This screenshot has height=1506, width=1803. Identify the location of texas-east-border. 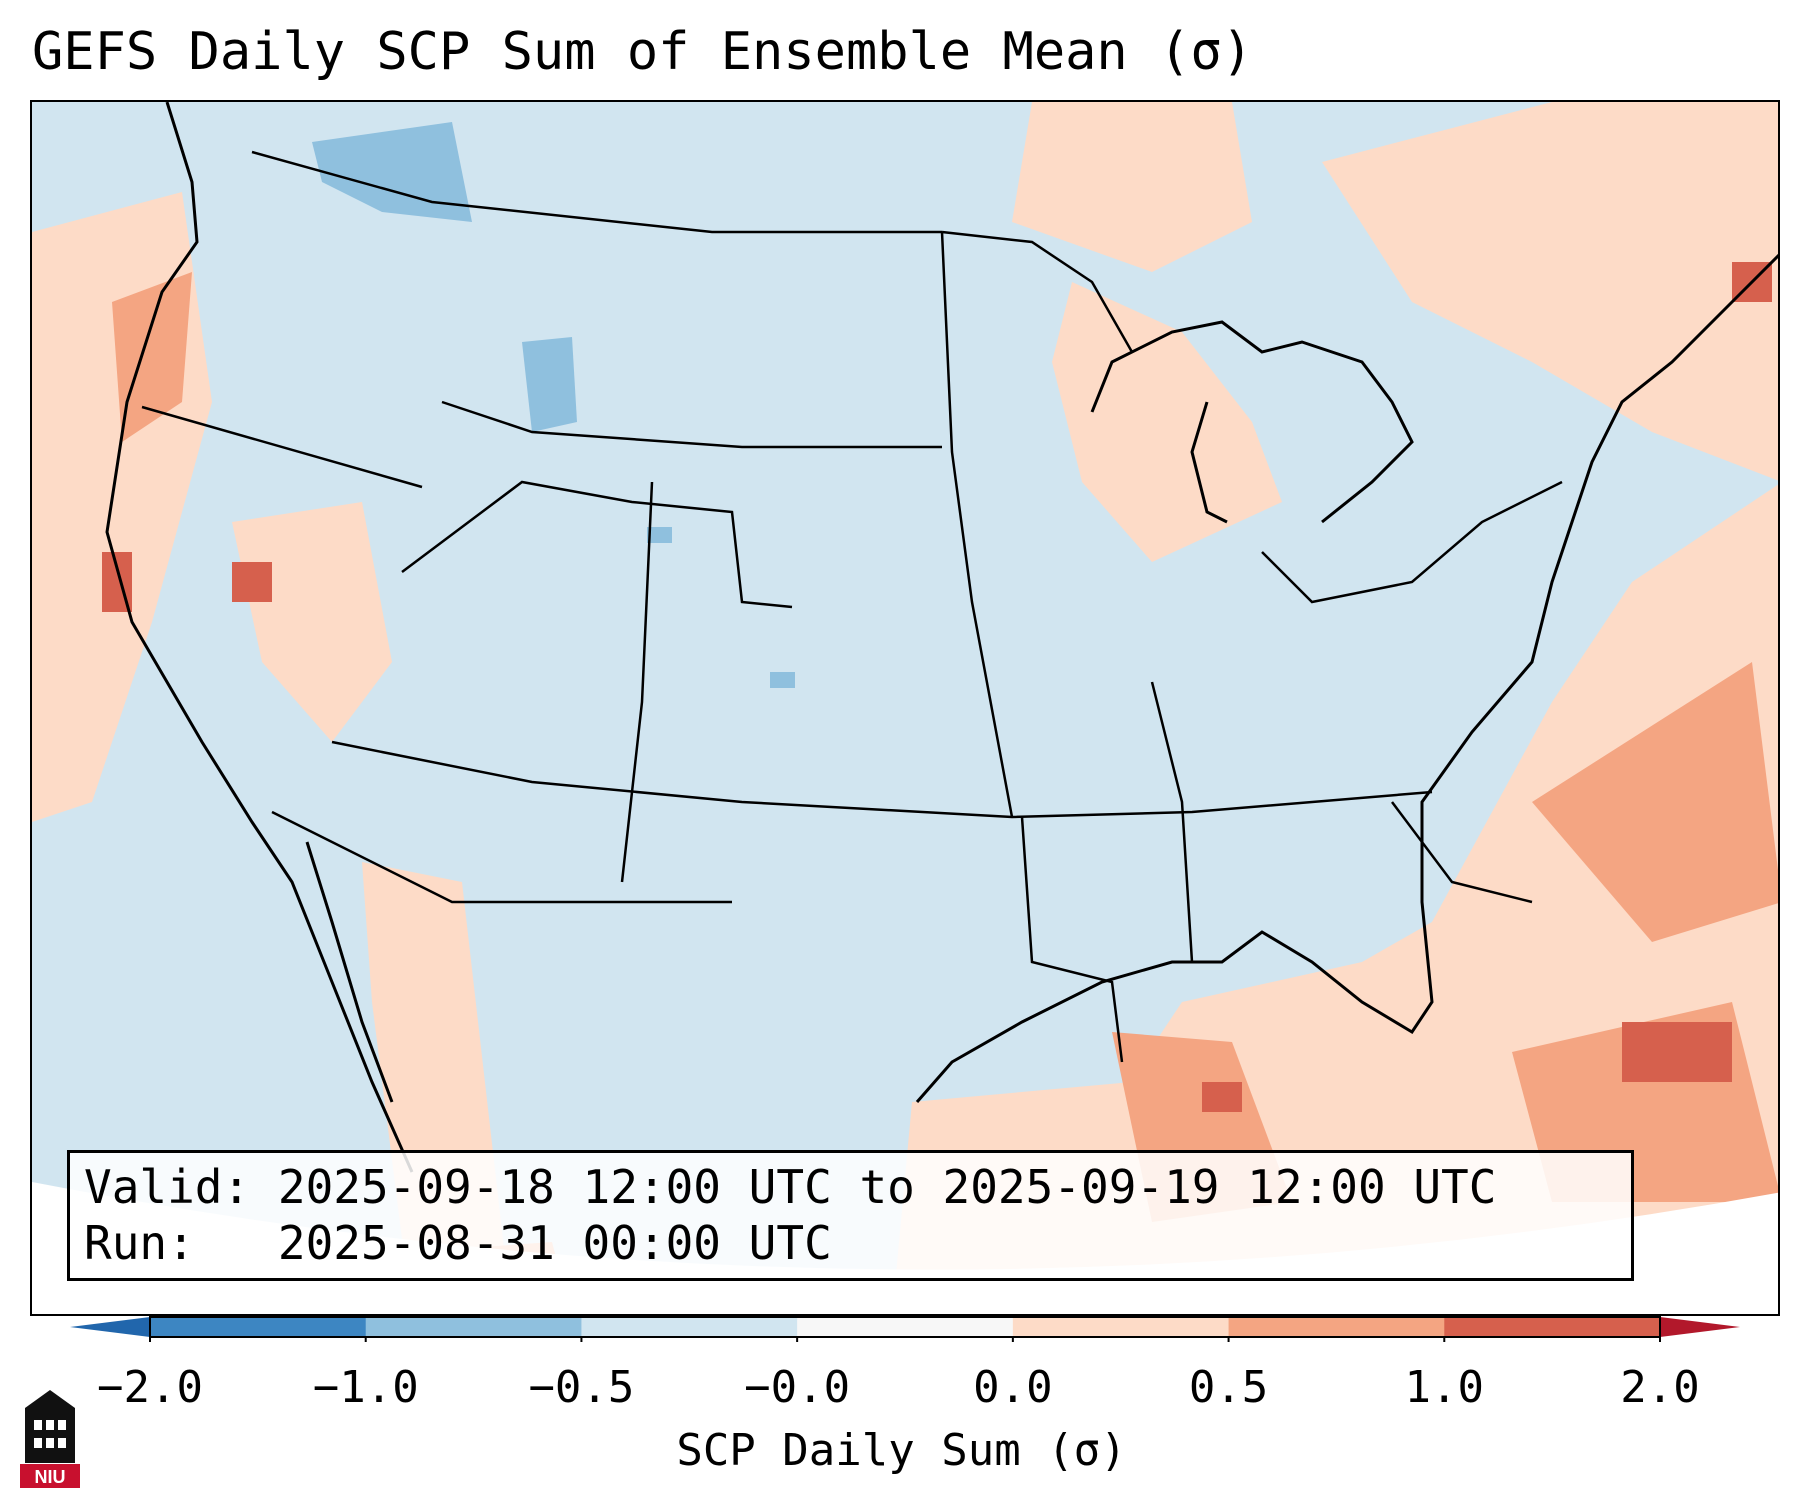
(1072, 939).